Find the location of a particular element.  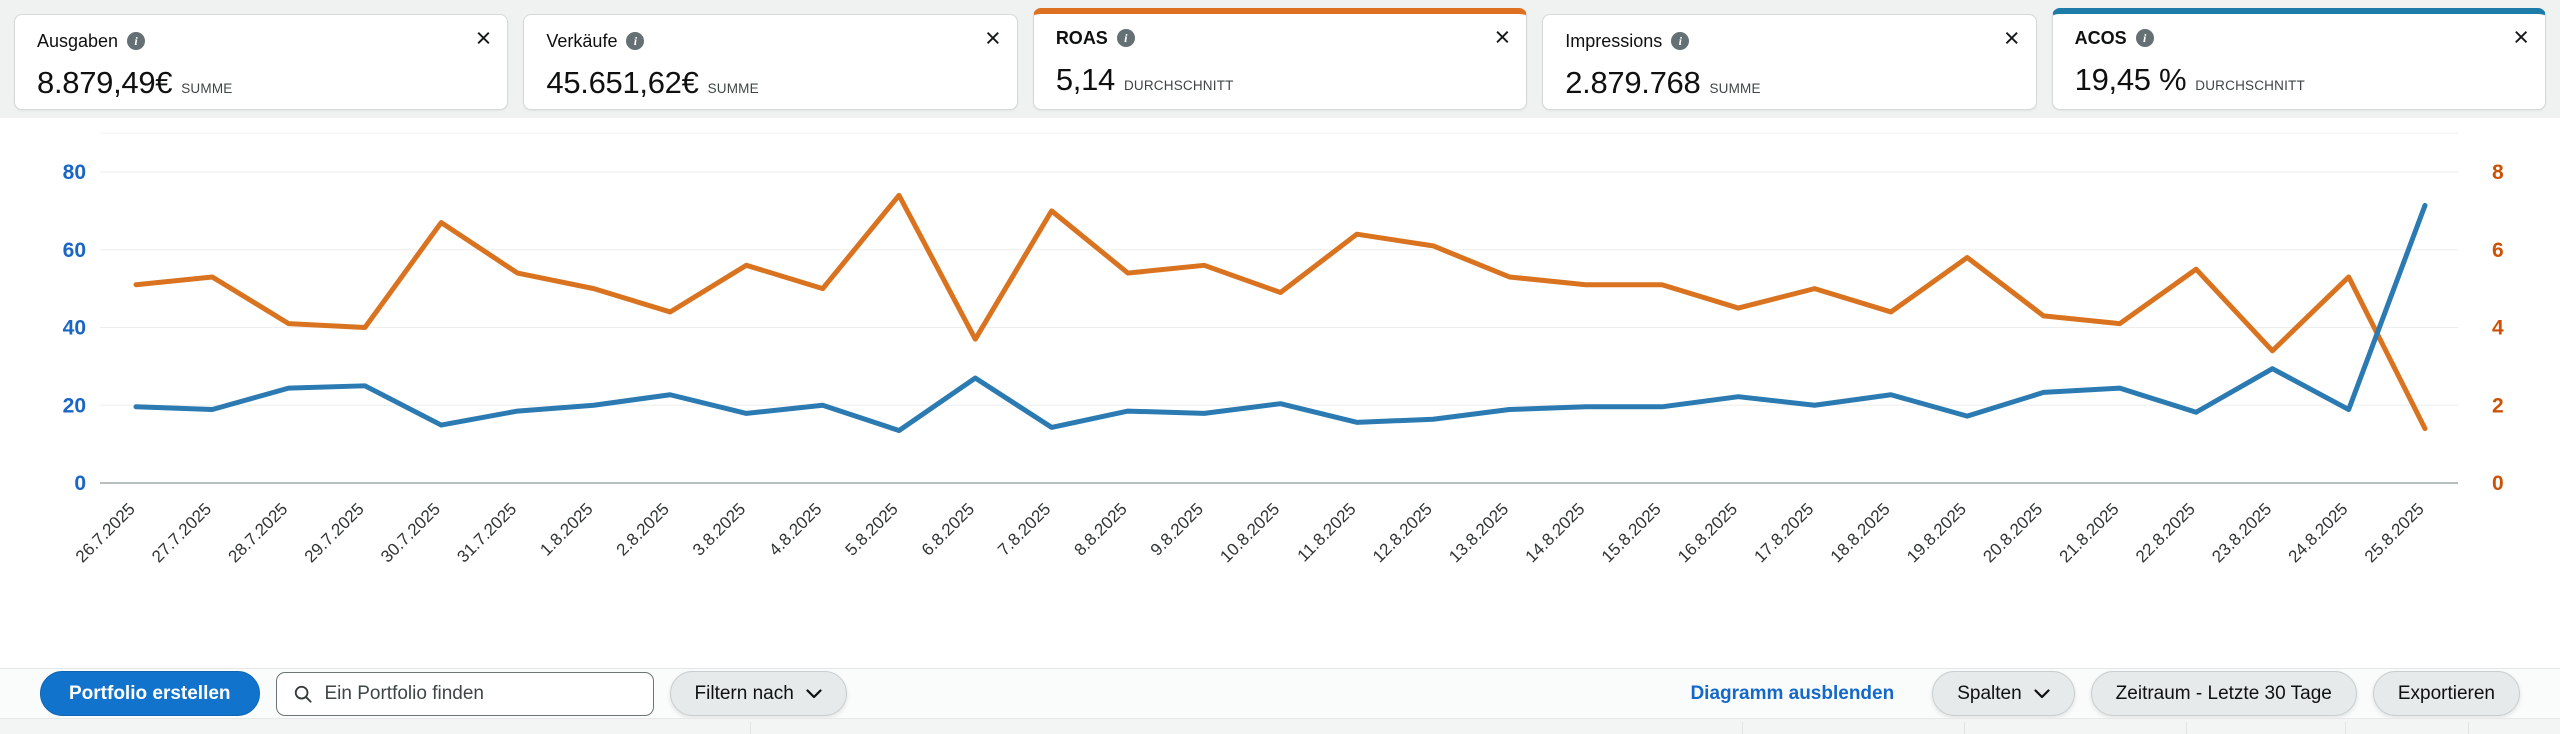

svg-text: 16.8.2025 is located at coordinates (1707, 532).